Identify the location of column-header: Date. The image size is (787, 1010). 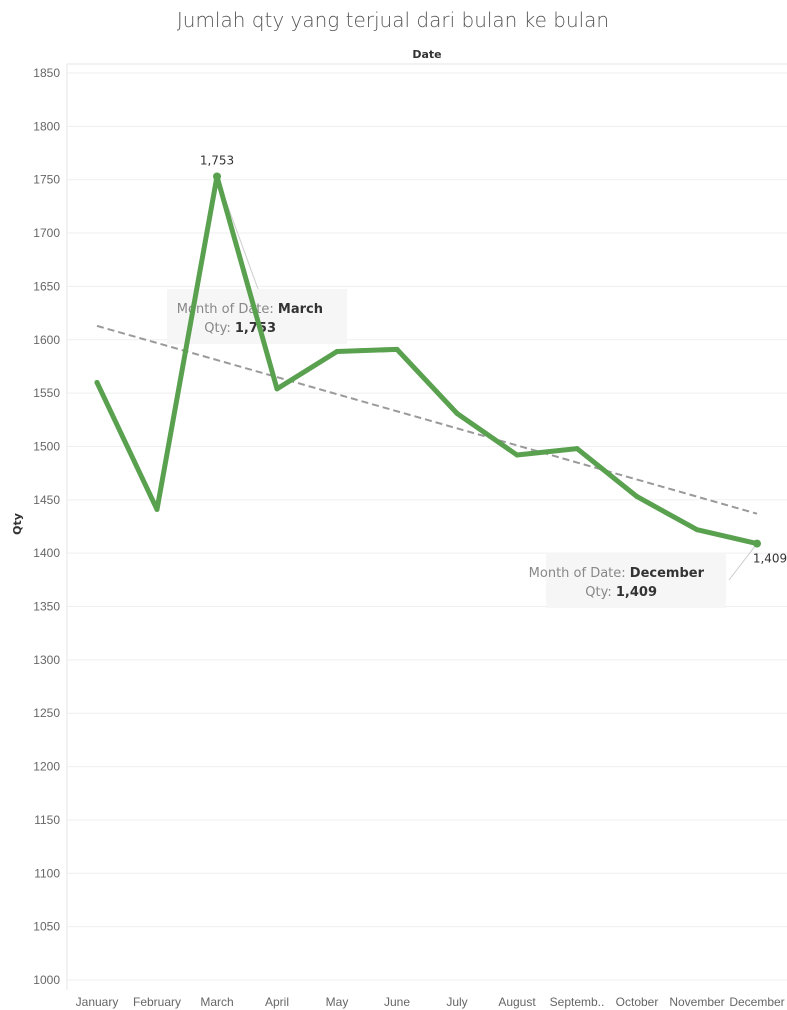
(426, 54).